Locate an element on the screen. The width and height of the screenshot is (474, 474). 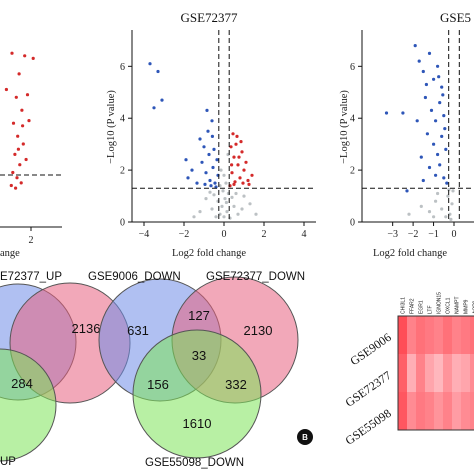
y-tick-label: 0 is located at coordinates (352, 223).